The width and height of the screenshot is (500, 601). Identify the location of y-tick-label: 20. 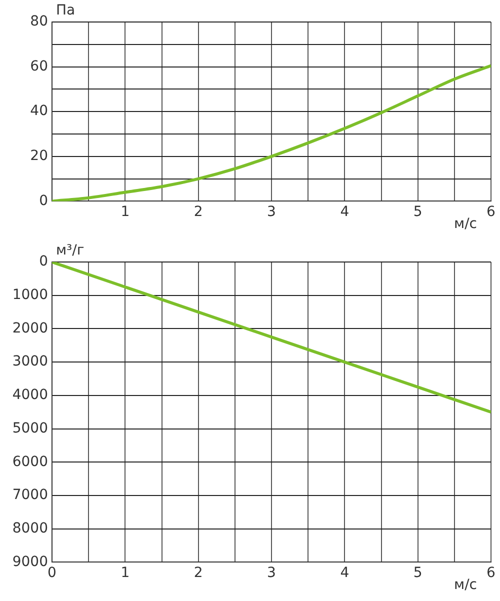
(39, 156).